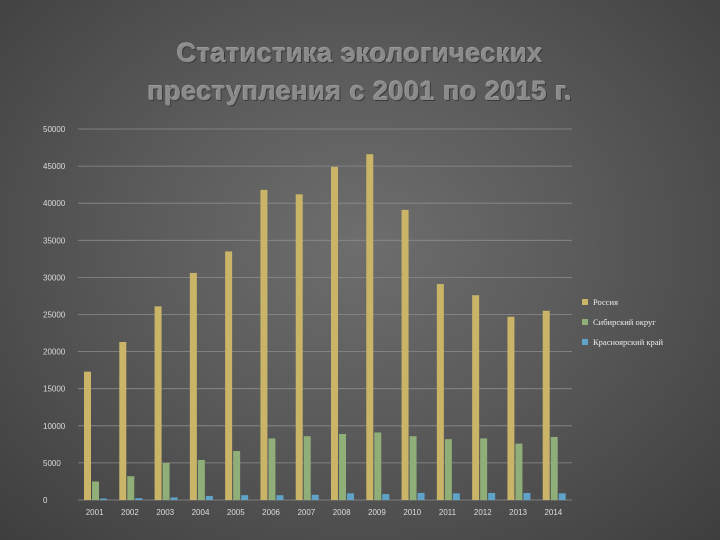  I want to click on x-tick-label: 2010, so click(412, 512).